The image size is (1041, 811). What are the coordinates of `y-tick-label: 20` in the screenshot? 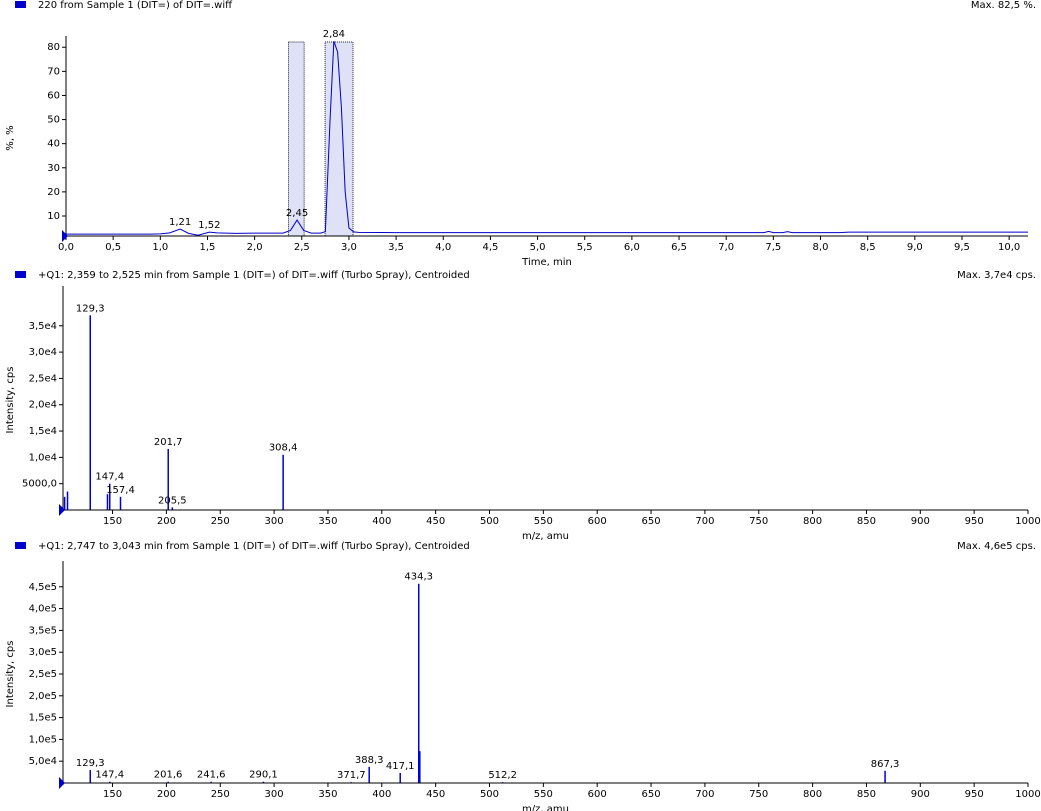 It's located at (53, 192).